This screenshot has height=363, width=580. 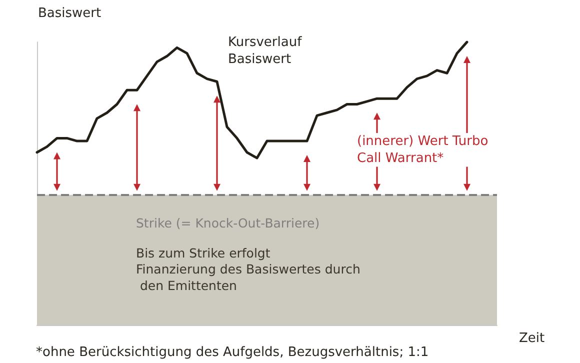 I want to click on series-label: Kursverlauf Basiswert, so click(x=267, y=50).